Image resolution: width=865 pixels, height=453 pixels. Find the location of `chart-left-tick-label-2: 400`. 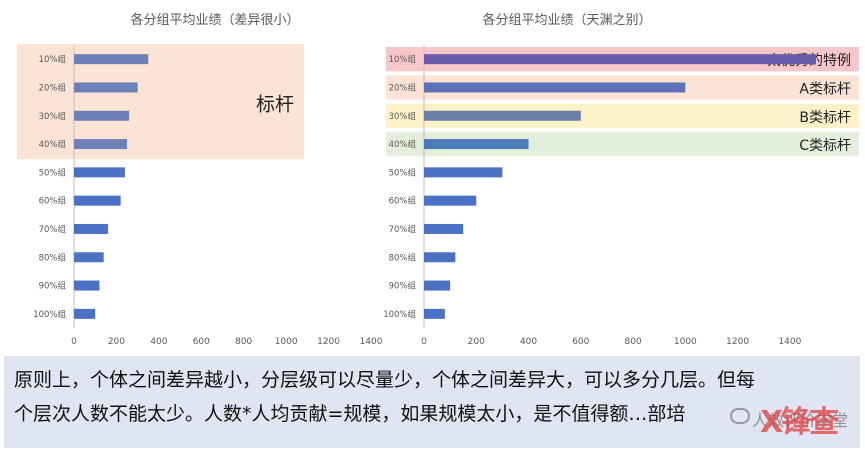

chart-left-tick-label-2: 400 is located at coordinates (158, 342).